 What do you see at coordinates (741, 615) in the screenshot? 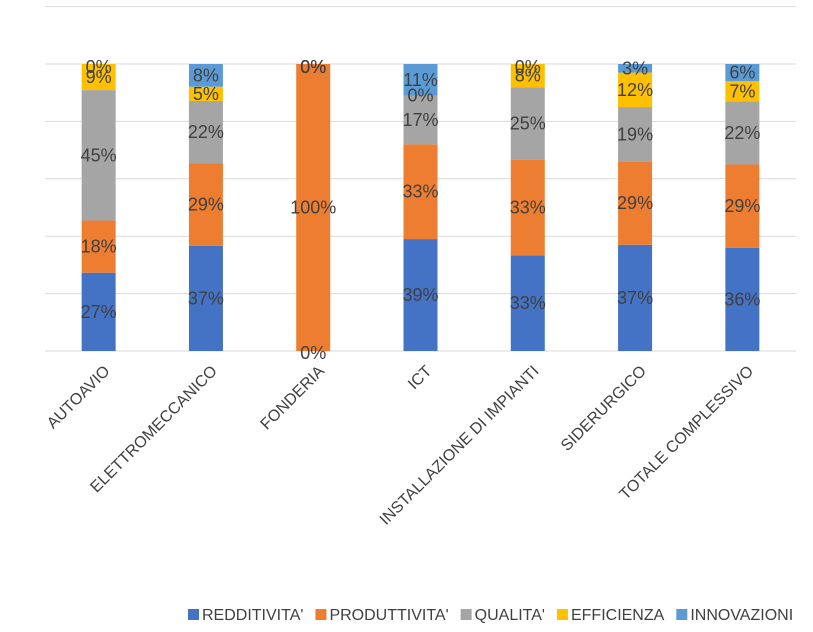
I see `legend-label: INNOVAZIONI` at bounding box center [741, 615].